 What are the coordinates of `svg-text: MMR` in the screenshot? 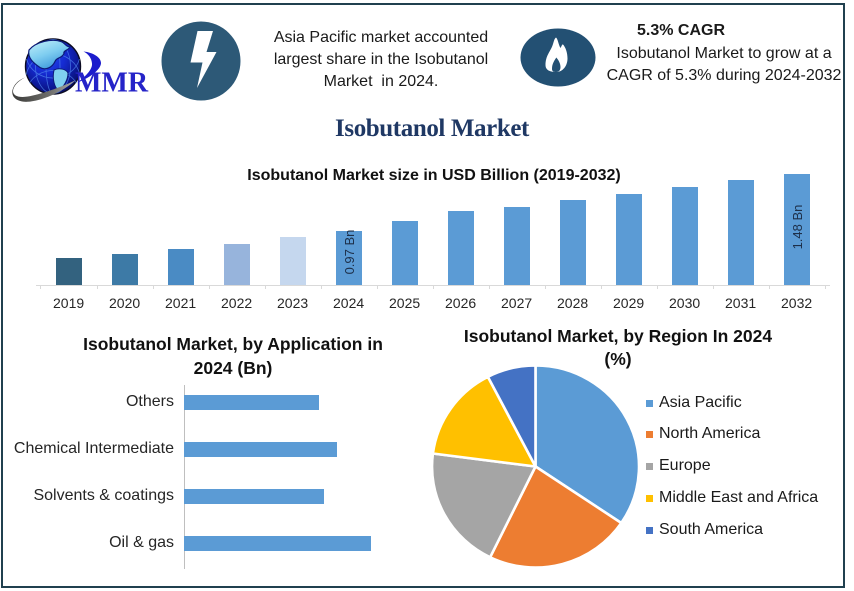 It's located at (112, 83).